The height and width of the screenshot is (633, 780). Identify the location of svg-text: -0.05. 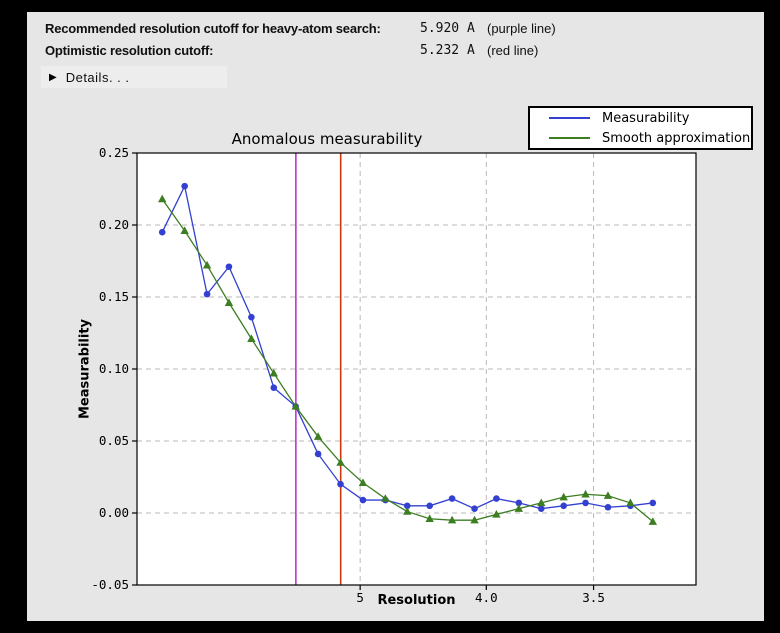
(110, 584).